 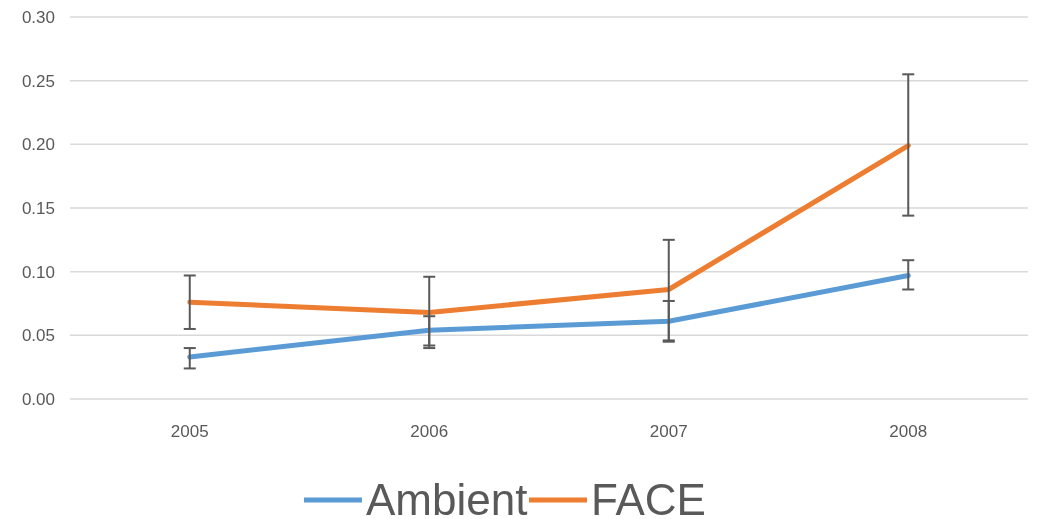 I want to click on x-tick-label: 2006, so click(x=429, y=431).